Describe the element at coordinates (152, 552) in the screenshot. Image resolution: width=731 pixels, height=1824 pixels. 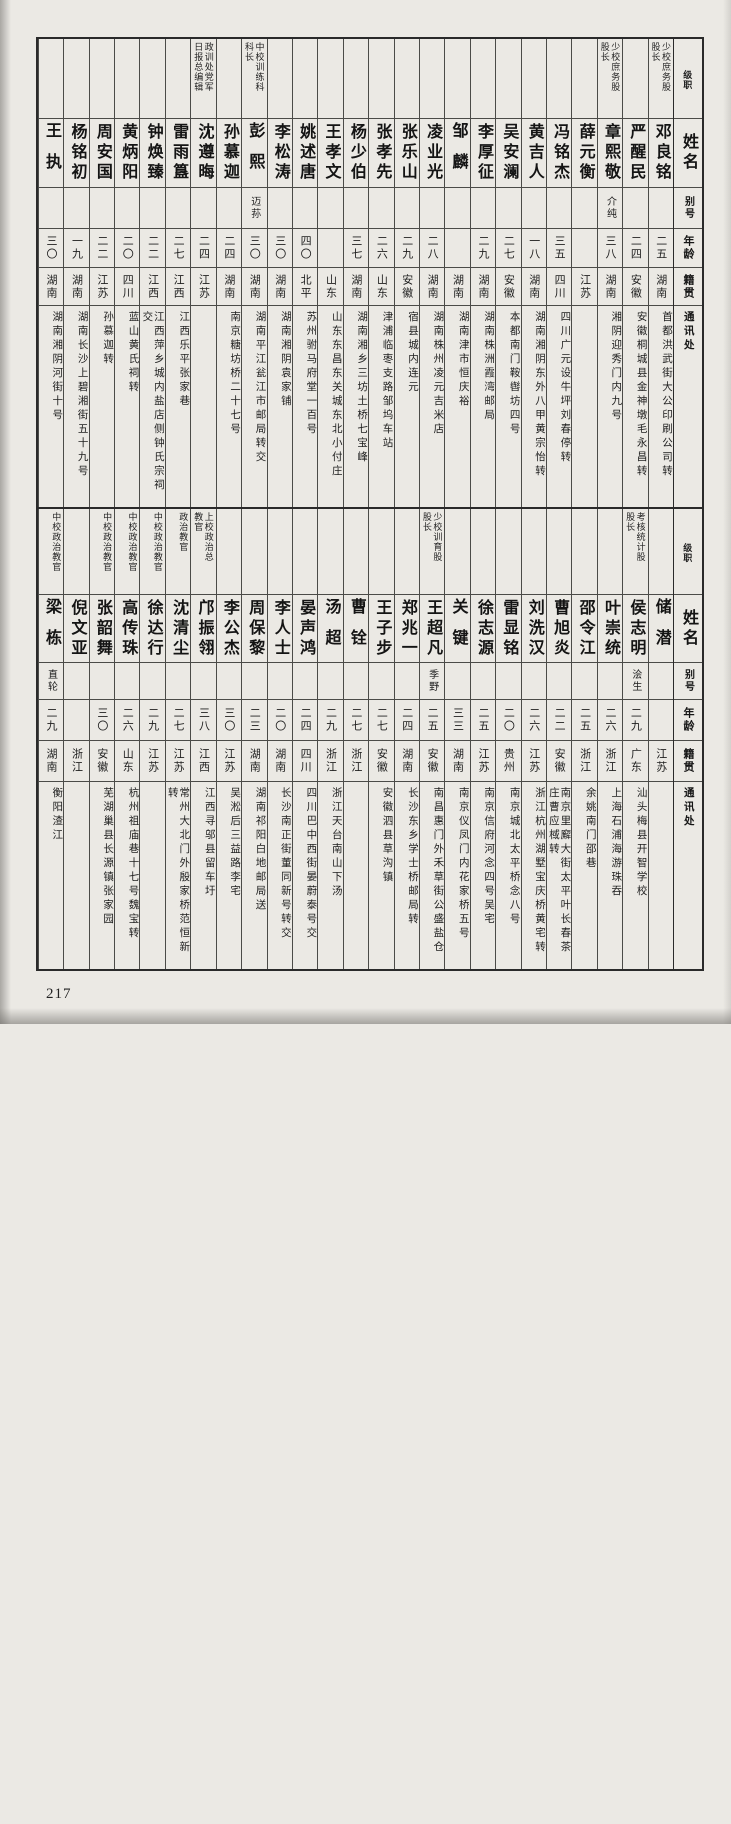
I see `rank-cell: 中校政治教官` at that location.